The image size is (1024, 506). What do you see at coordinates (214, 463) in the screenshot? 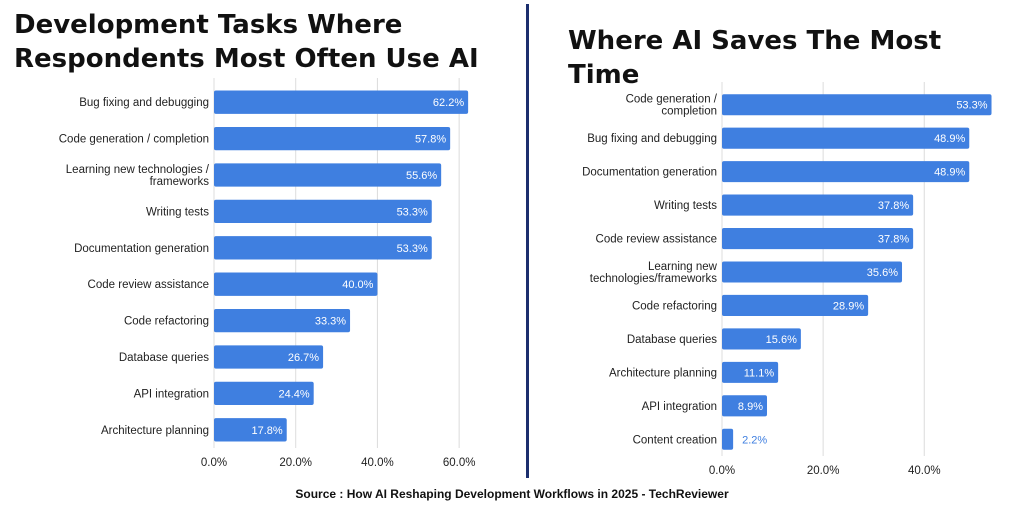
I see `left-x-tick-label: 0.0%` at bounding box center [214, 463].